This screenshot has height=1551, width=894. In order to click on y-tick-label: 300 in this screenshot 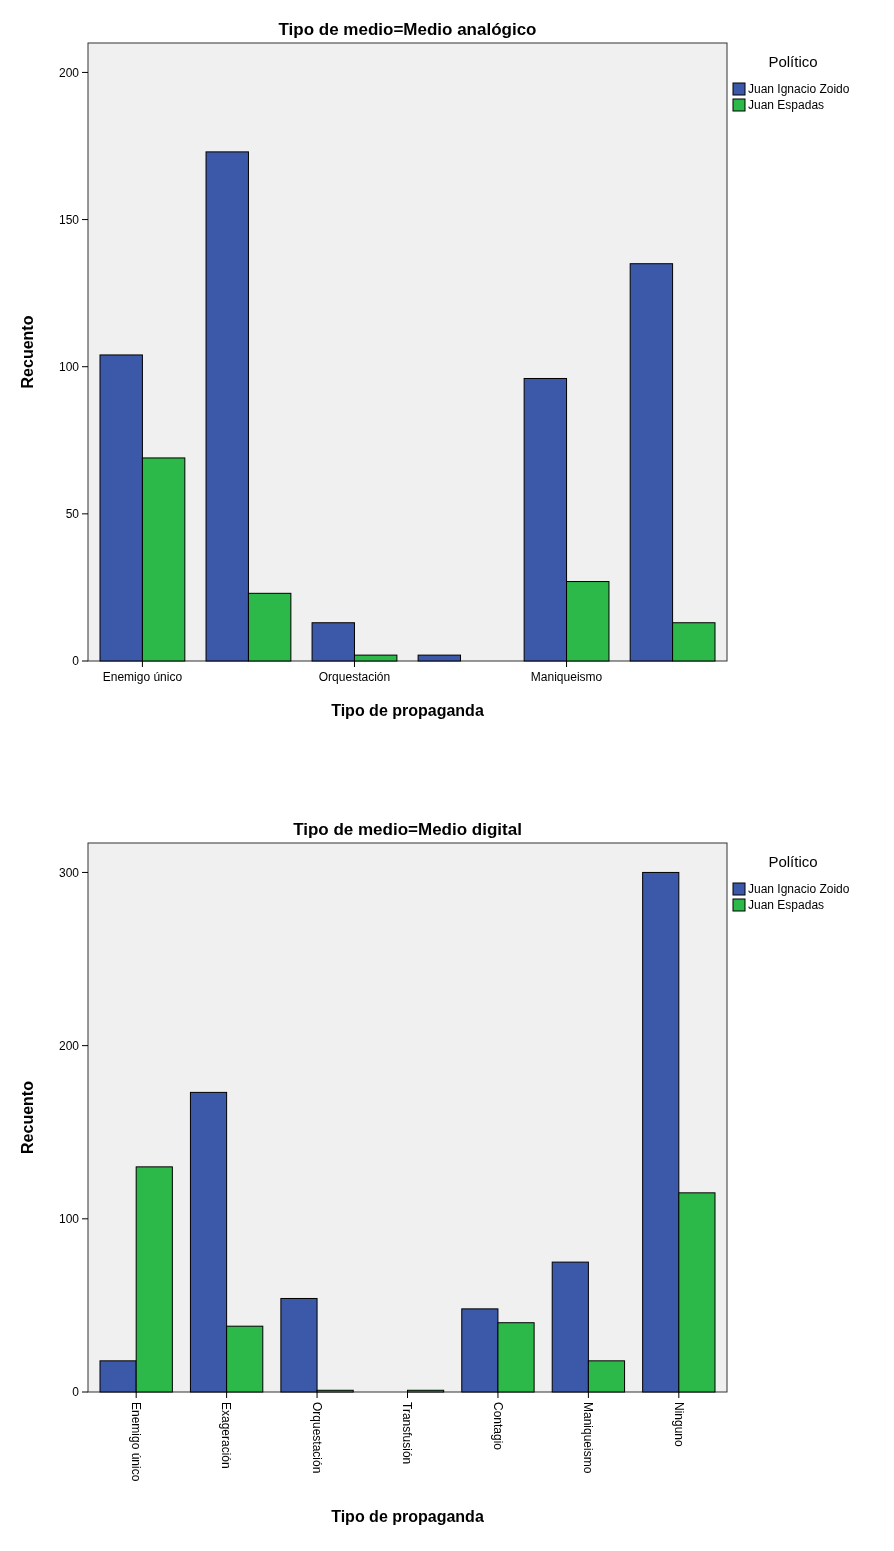, I will do `click(69, 872)`.